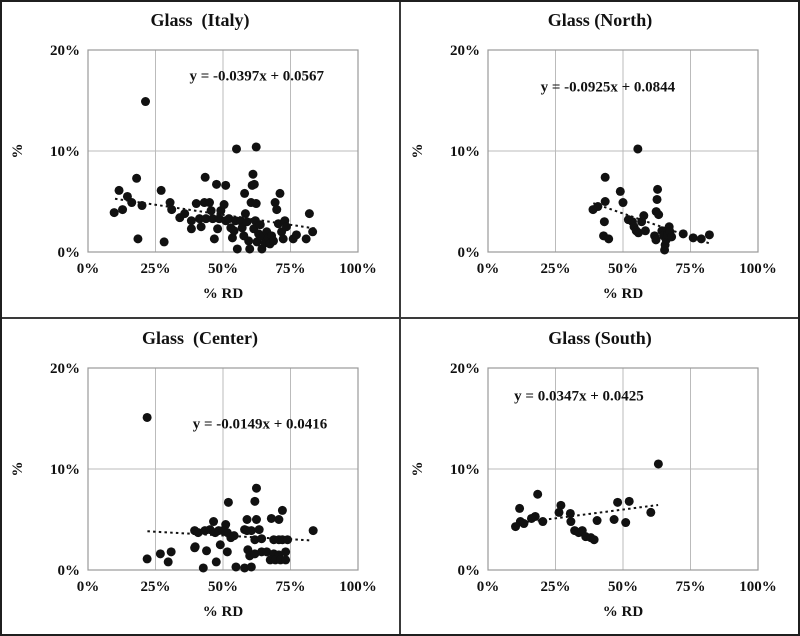  Describe the element at coordinates (88, 269) in the screenshot. I see `x-tick-label: 0%` at that location.